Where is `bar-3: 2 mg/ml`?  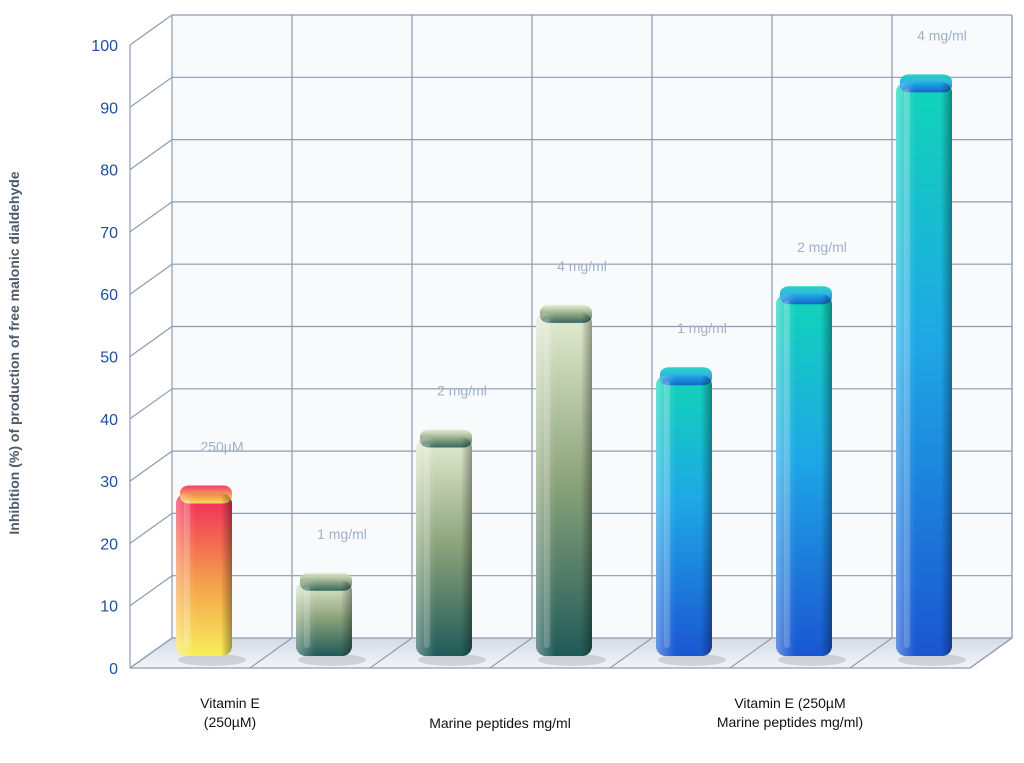
bar-3: 2 mg/ml is located at coordinates (451, 524).